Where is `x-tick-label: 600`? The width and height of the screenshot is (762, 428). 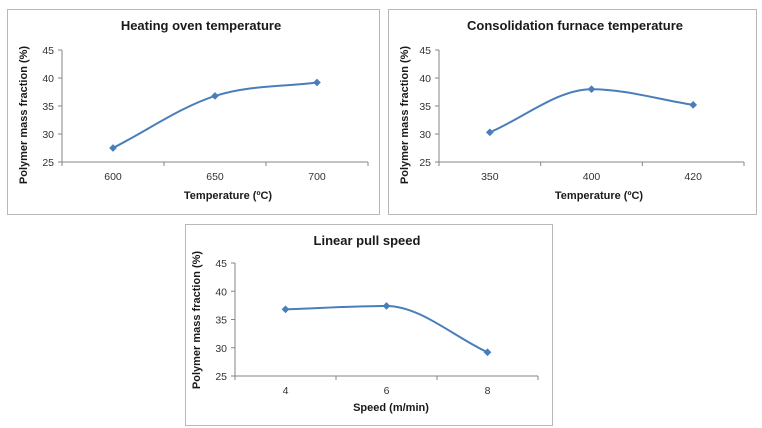
x-tick-label: 600 is located at coordinates (113, 177).